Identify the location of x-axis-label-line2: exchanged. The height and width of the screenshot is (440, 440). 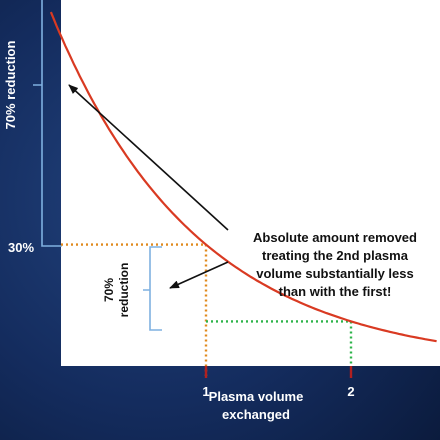
(256, 414).